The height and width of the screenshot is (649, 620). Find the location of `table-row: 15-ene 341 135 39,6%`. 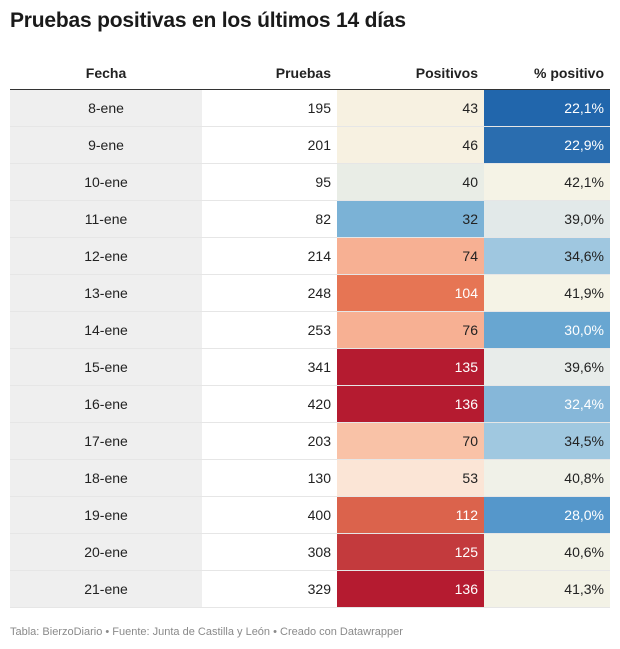

table-row: 15-ene 341 135 39,6% is located at coordinates (310, 367).